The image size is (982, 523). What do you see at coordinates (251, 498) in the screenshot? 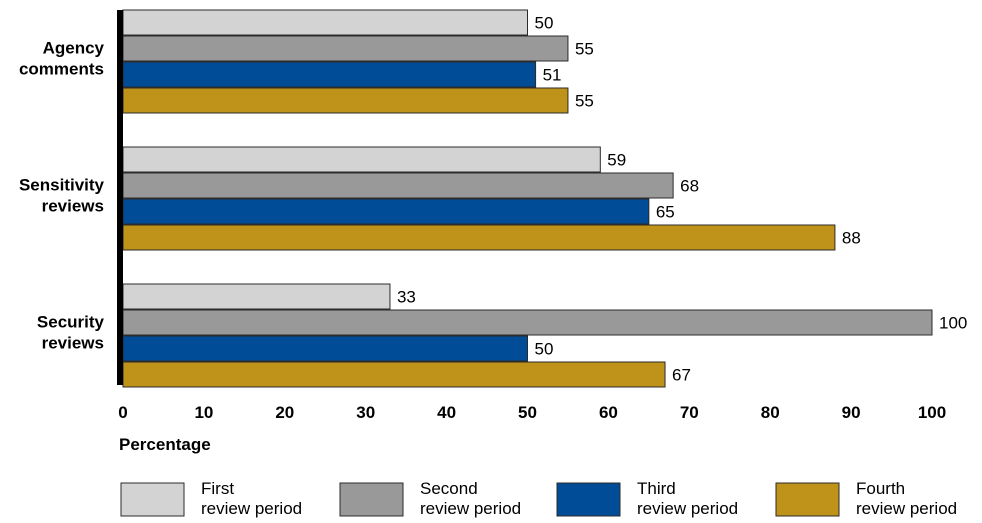
I see `legend-label: First review period` at bounding box center [251, 498].